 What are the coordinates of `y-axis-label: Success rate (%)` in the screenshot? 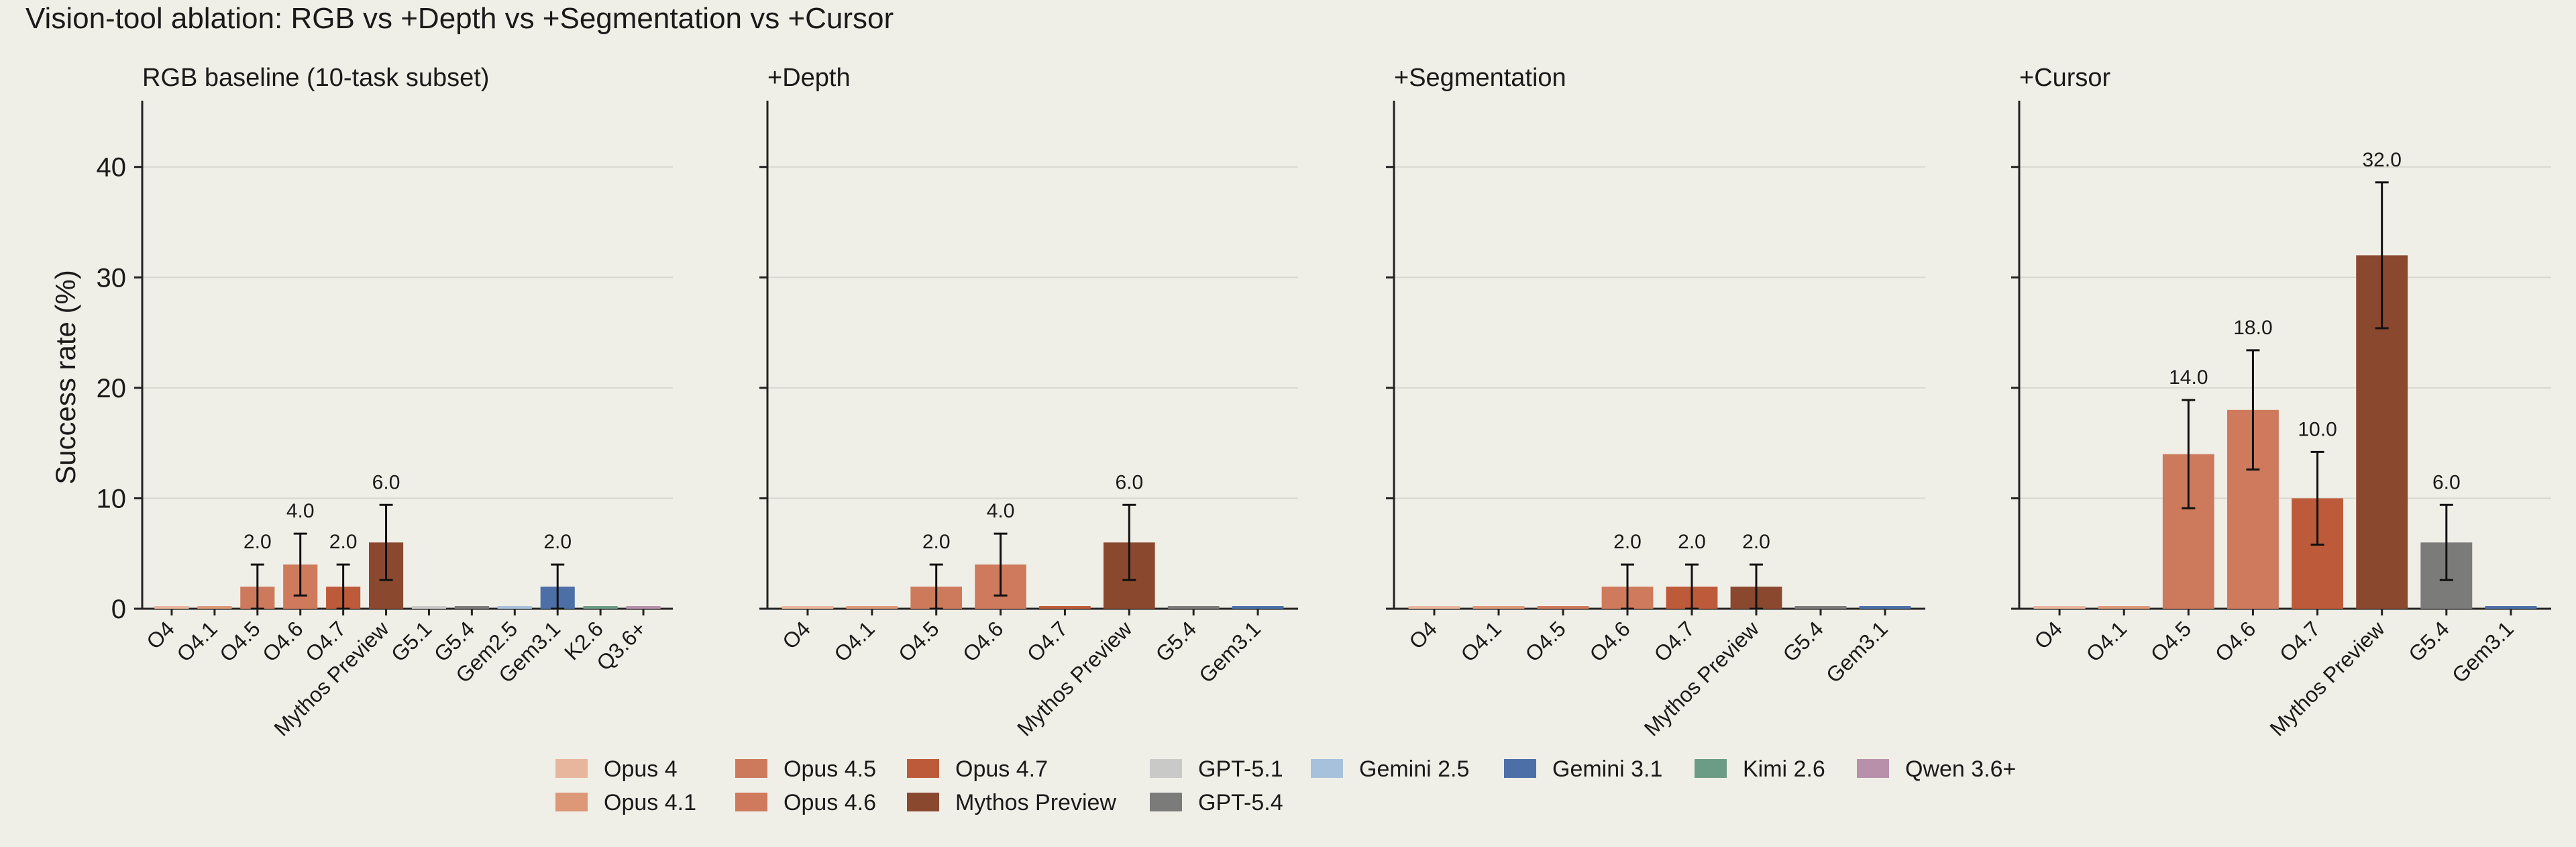 It's located at (65, 377).